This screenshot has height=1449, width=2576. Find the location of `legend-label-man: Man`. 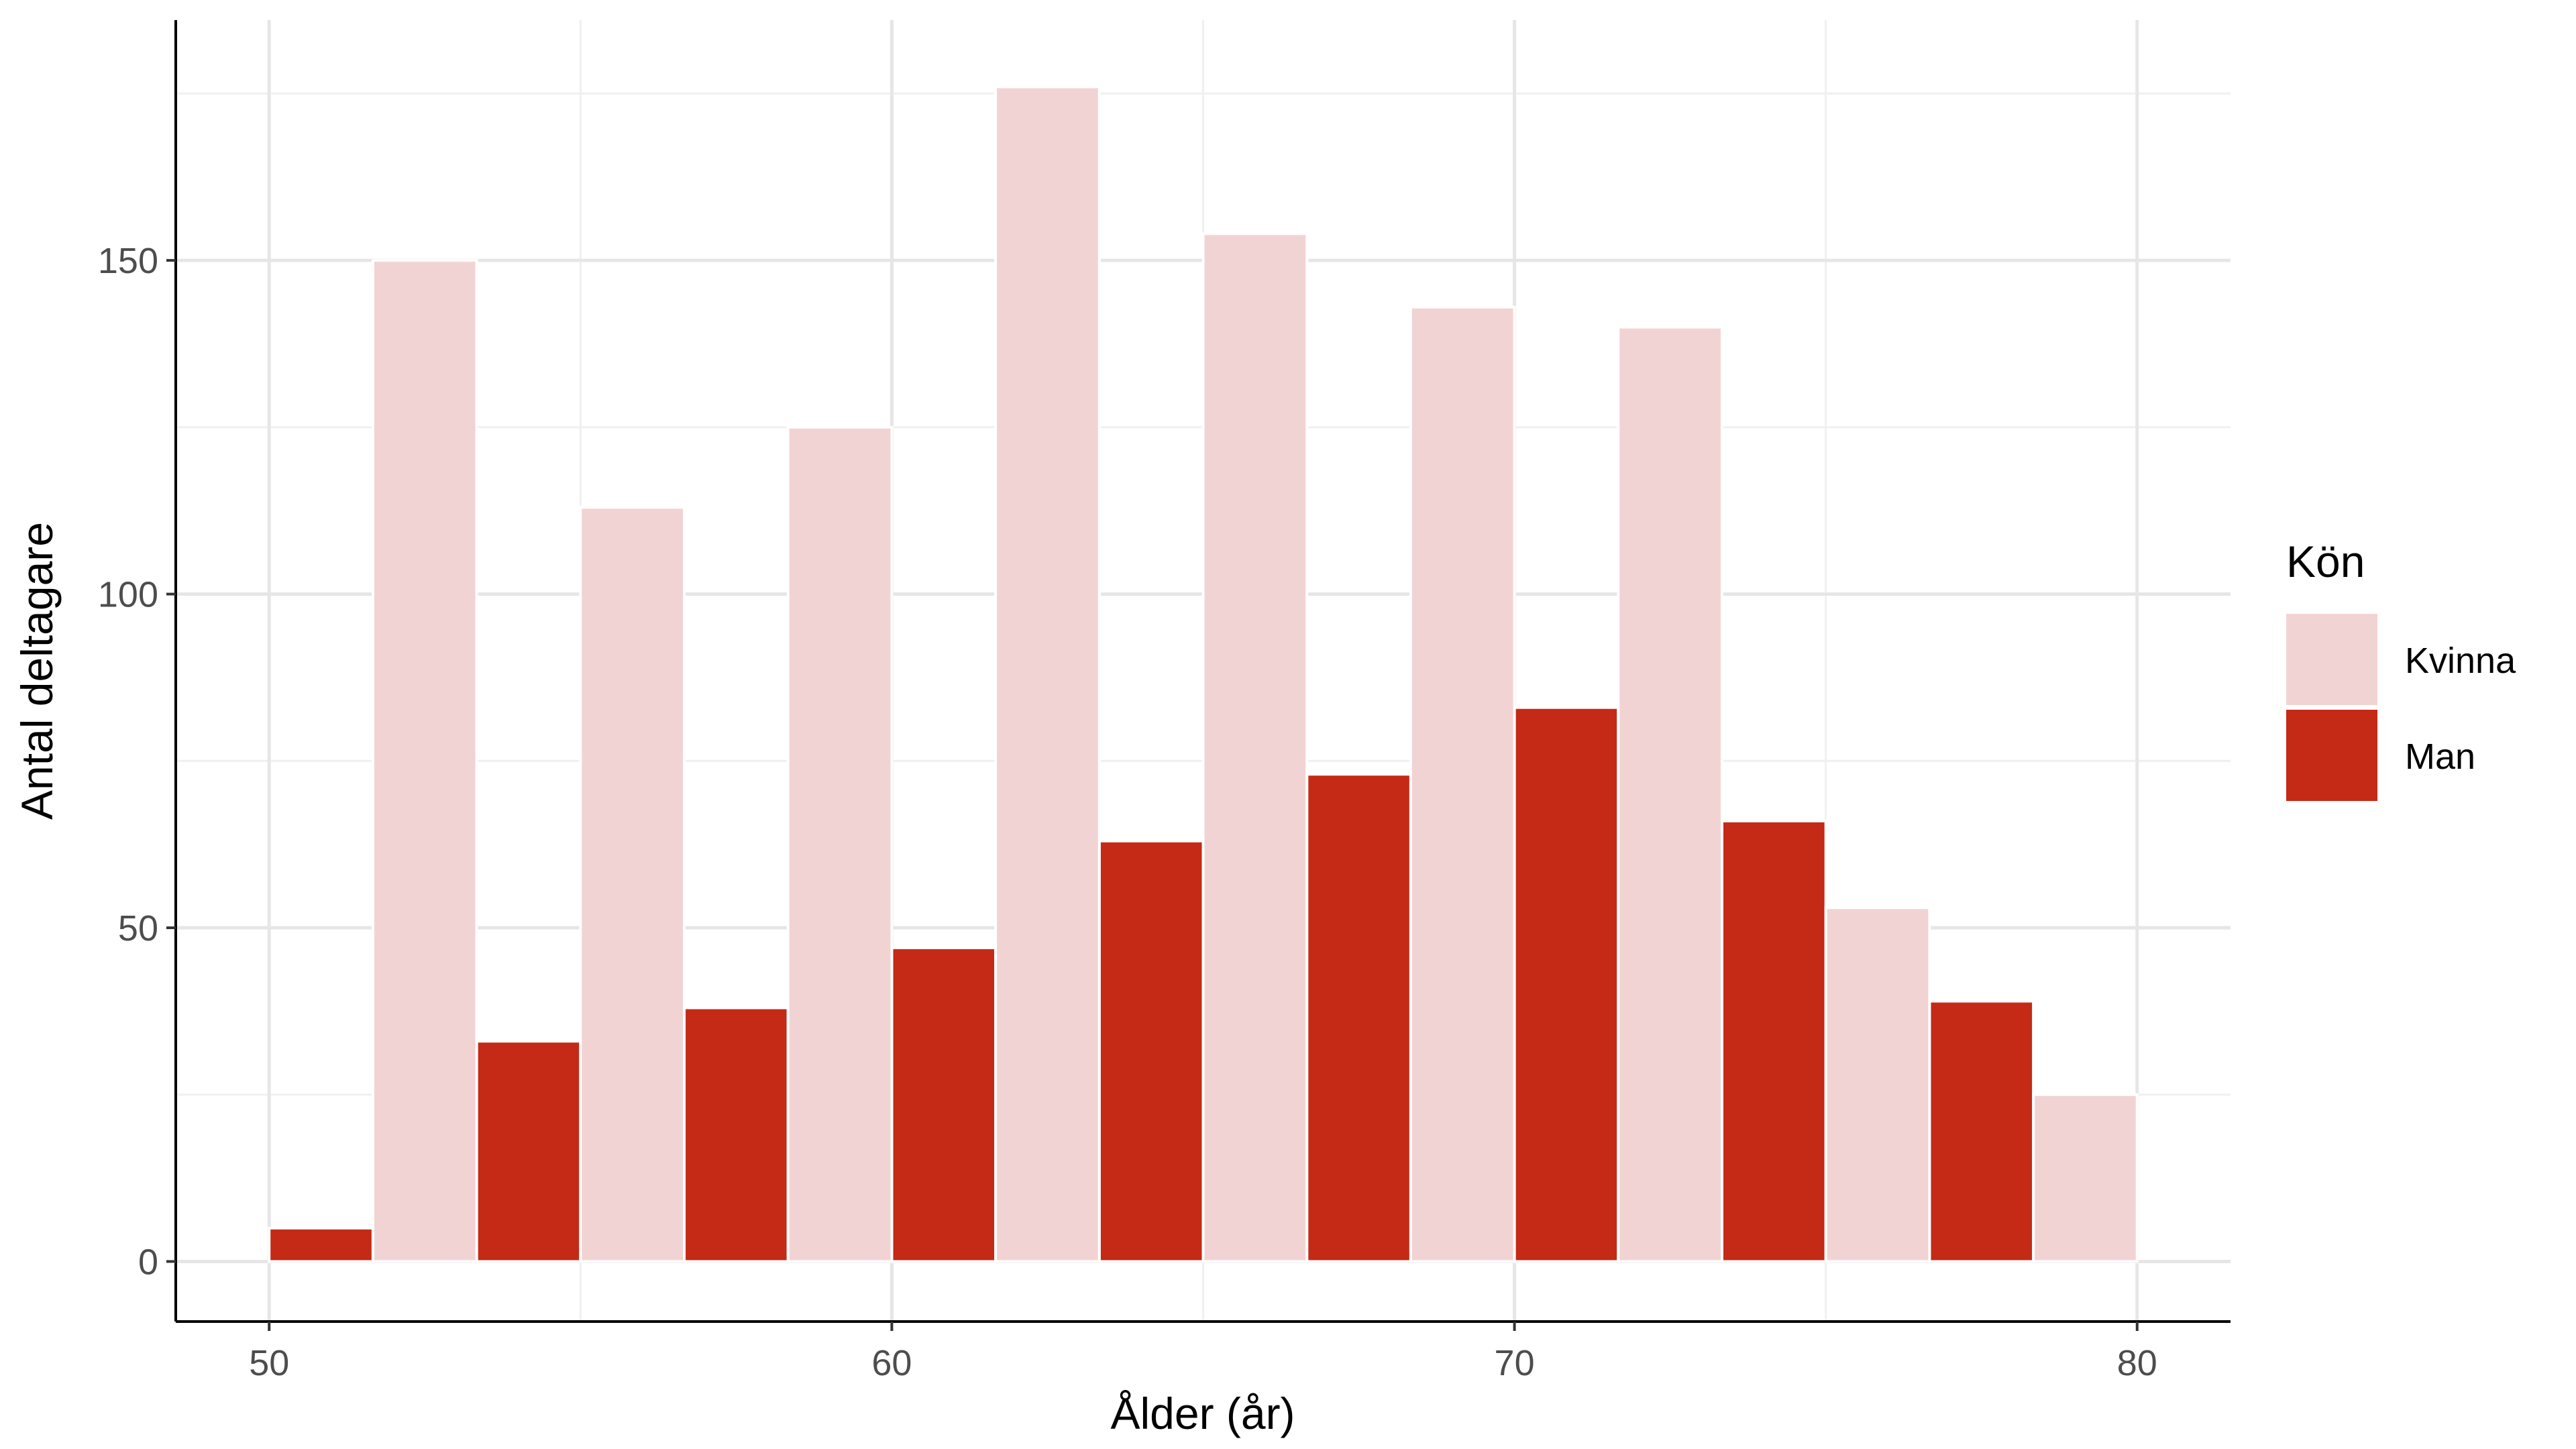

legend-label-man: Man is located at coordinates (2440, 757).